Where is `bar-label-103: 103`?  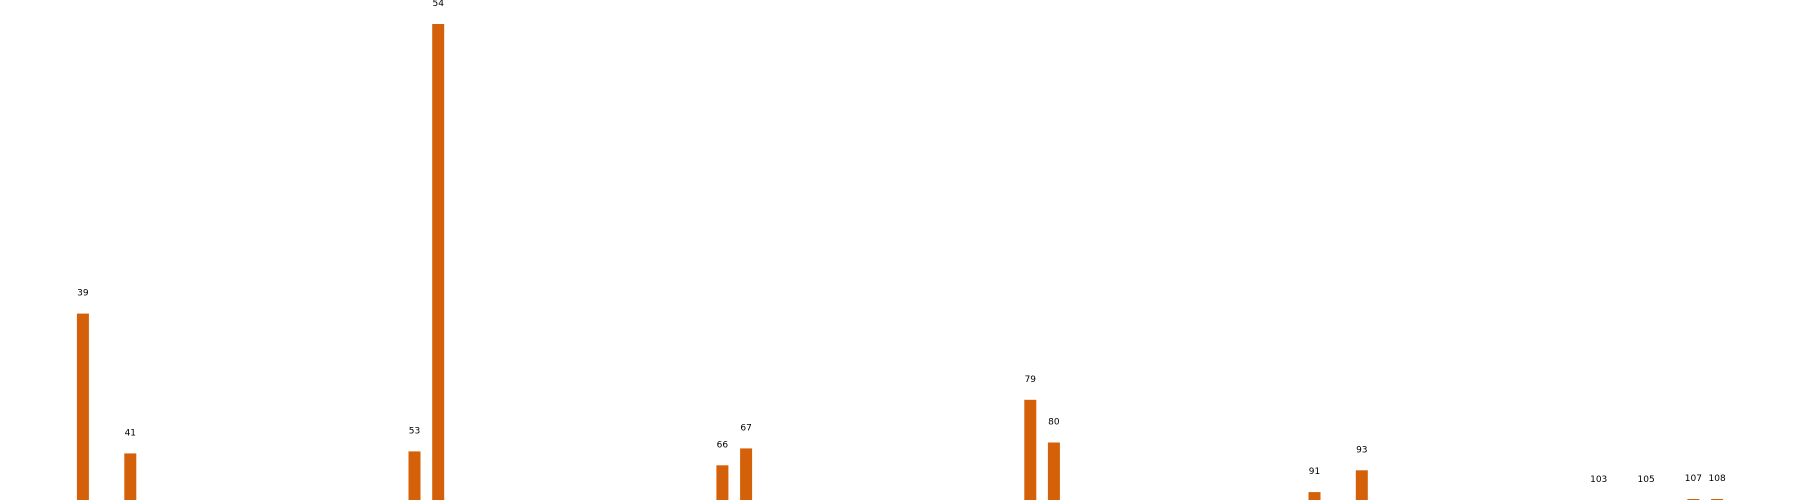 bar-label-103: 103 is located at coordinates (1598, 480).